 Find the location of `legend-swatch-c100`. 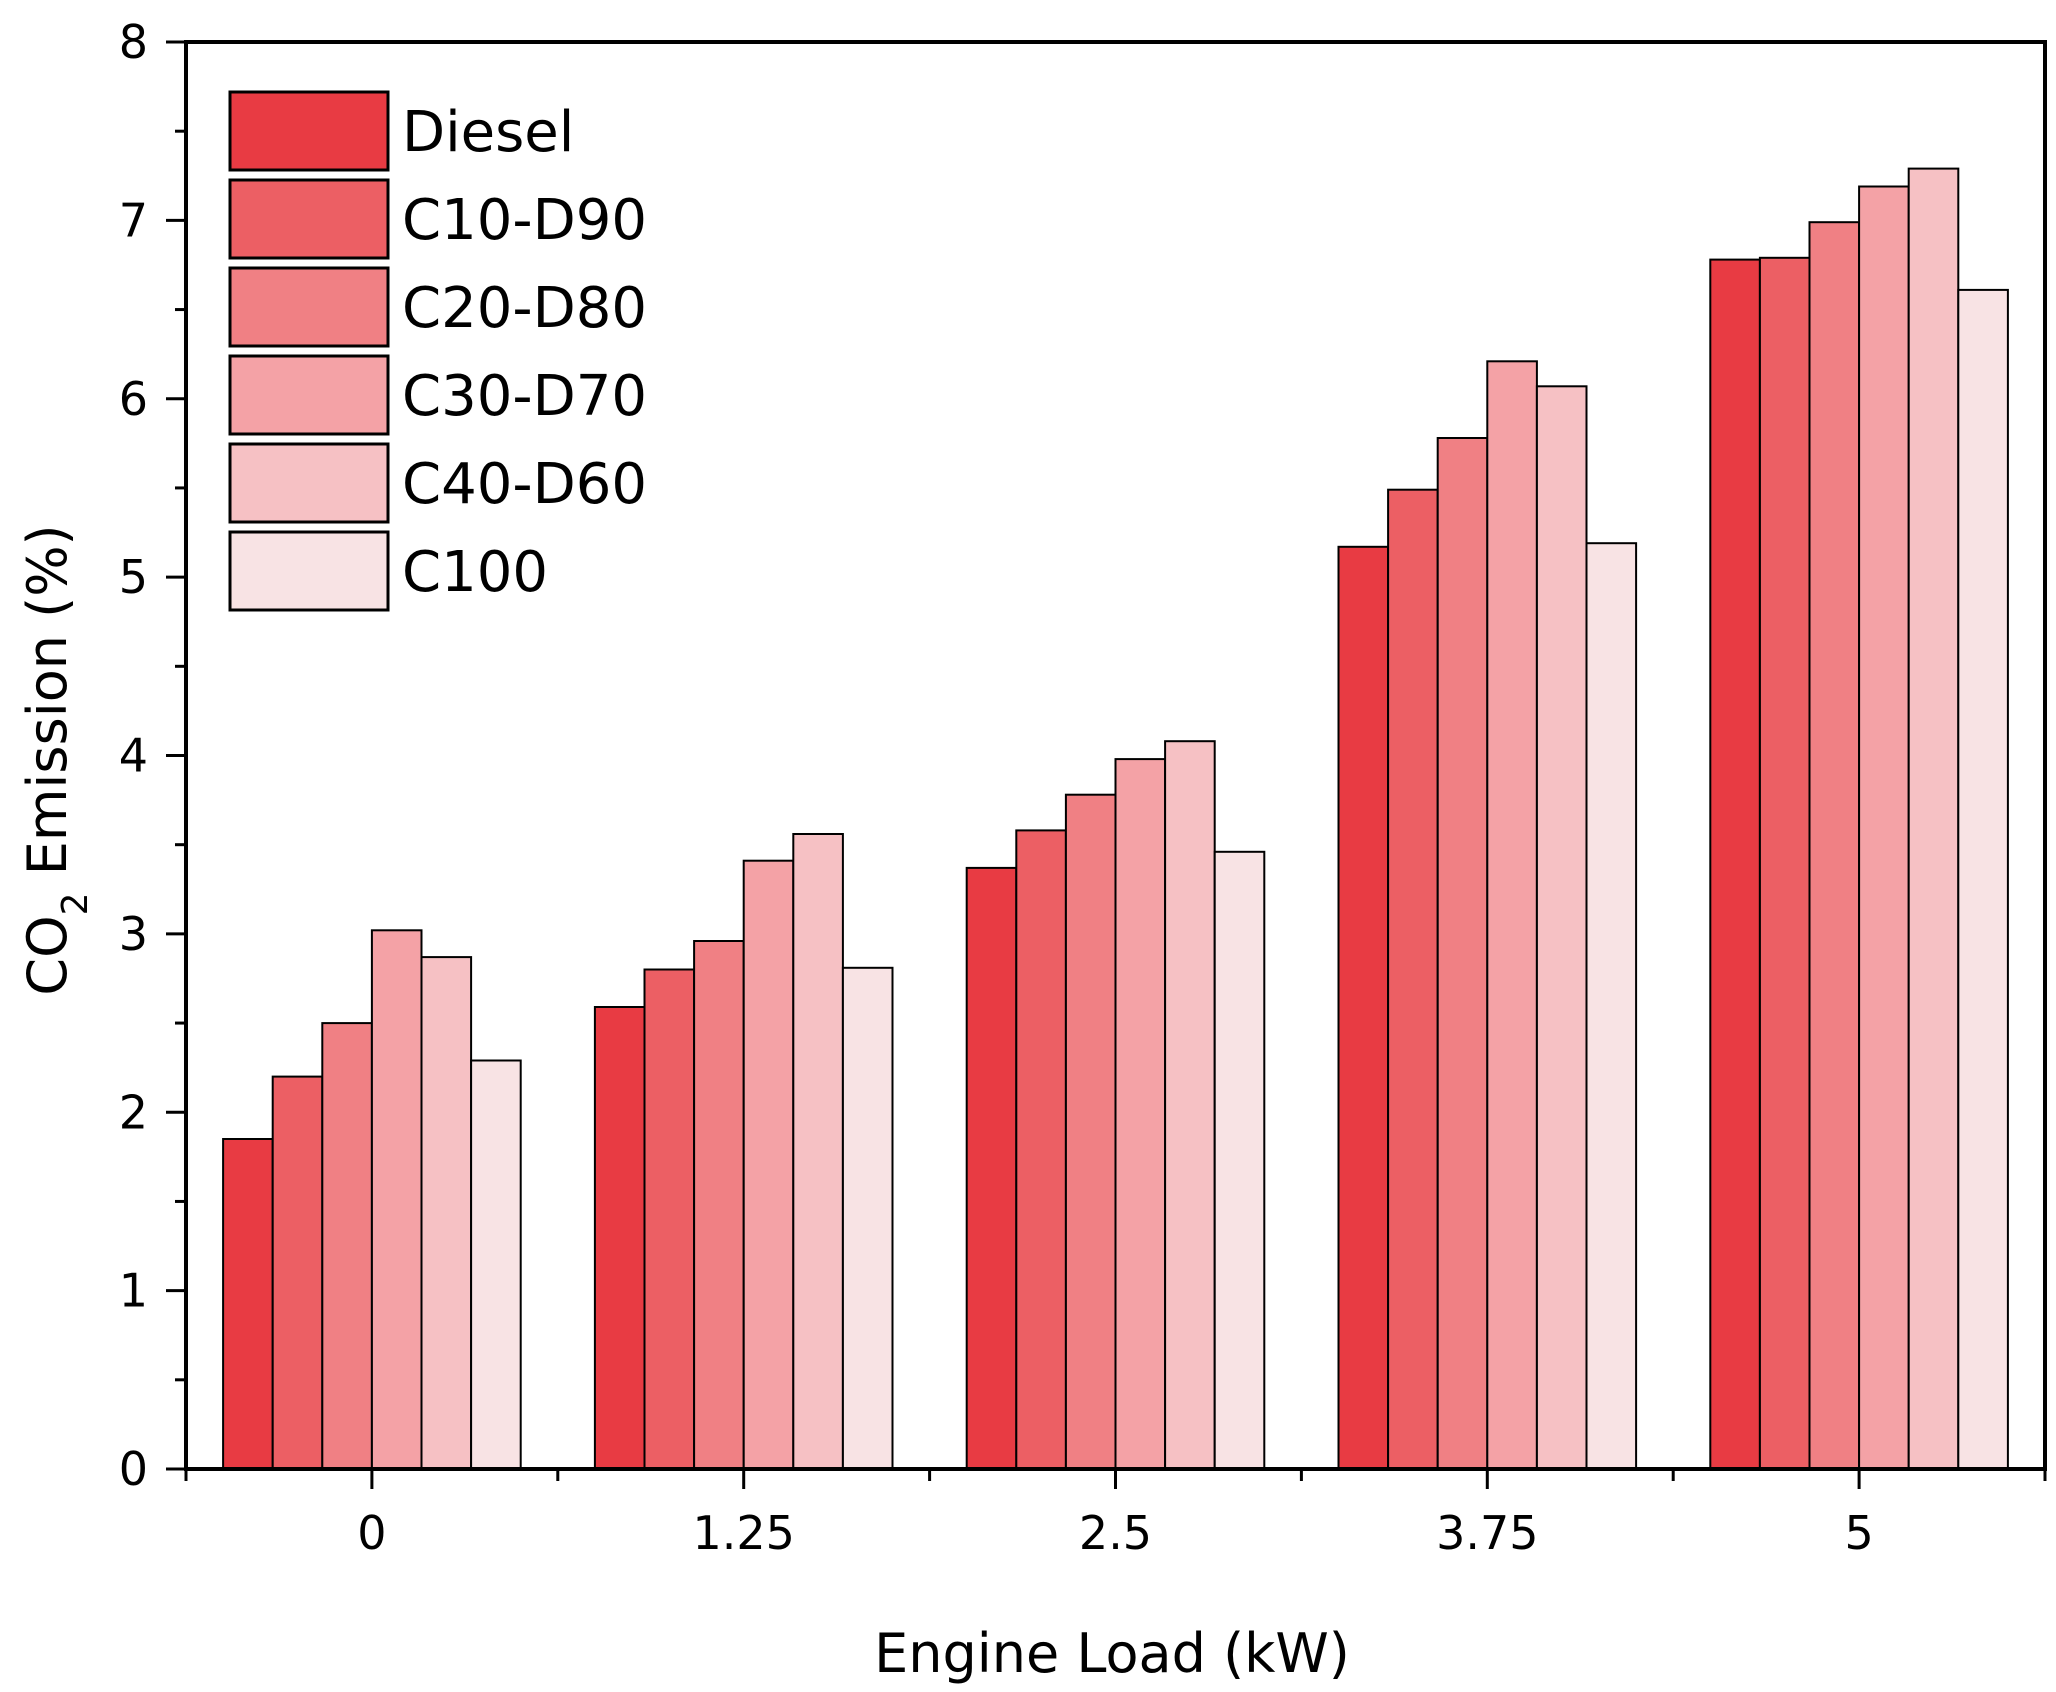

legend-swatch-c100 is located at coordinates (309, 571).